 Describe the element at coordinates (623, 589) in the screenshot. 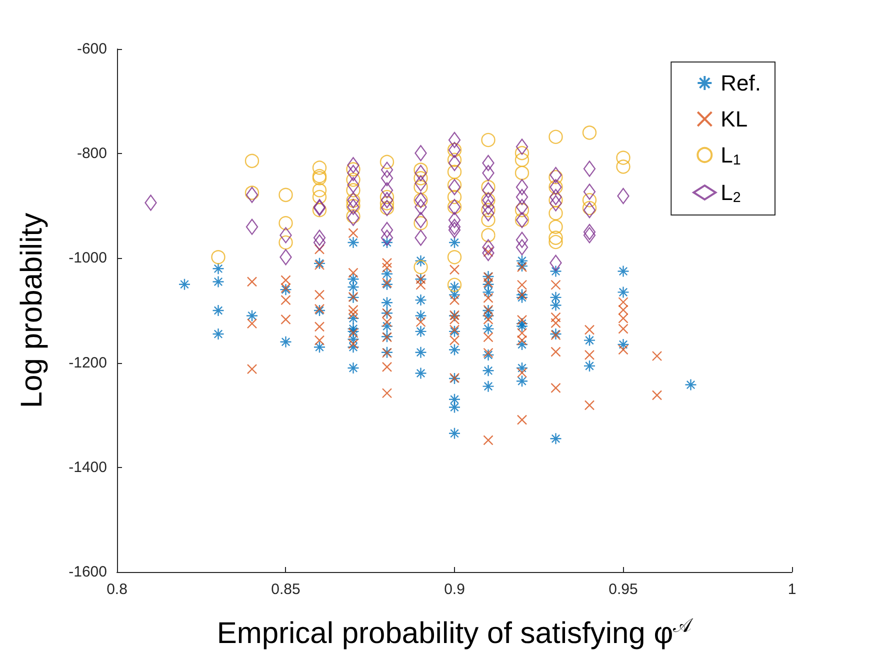

I see `x-tick-label: 0.95` at that location.